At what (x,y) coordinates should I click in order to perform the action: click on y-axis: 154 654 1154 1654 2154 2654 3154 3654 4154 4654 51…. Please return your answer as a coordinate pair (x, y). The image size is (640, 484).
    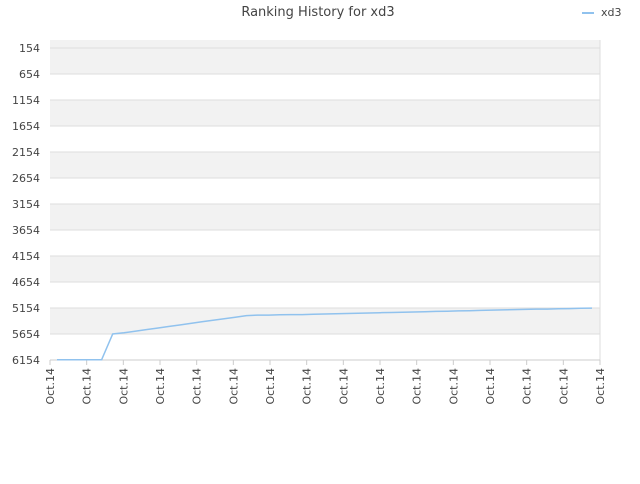
    Looking at the image, I should click on (26, 204).